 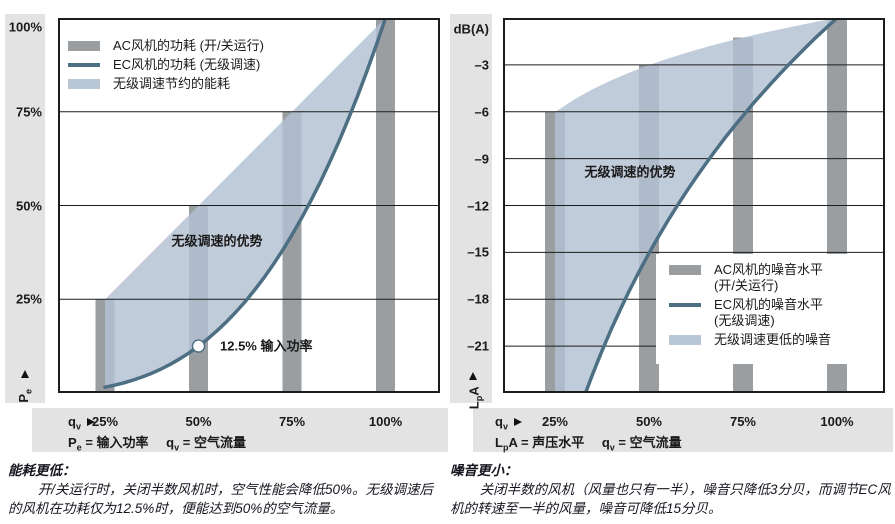 I want to click on y-tick-label: 25%, so click(x=28, y=299).